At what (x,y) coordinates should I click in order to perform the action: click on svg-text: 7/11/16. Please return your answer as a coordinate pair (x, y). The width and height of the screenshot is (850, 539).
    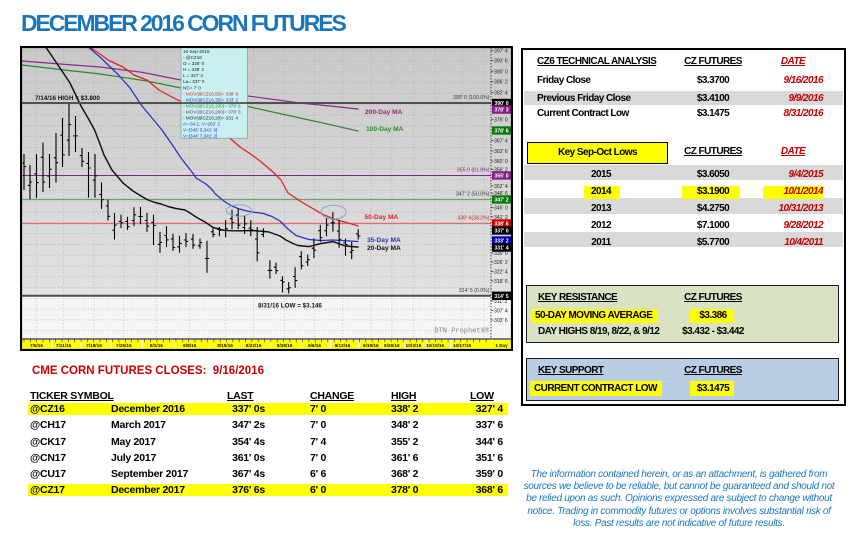
    Looking at the image, I should click on (64, 345).